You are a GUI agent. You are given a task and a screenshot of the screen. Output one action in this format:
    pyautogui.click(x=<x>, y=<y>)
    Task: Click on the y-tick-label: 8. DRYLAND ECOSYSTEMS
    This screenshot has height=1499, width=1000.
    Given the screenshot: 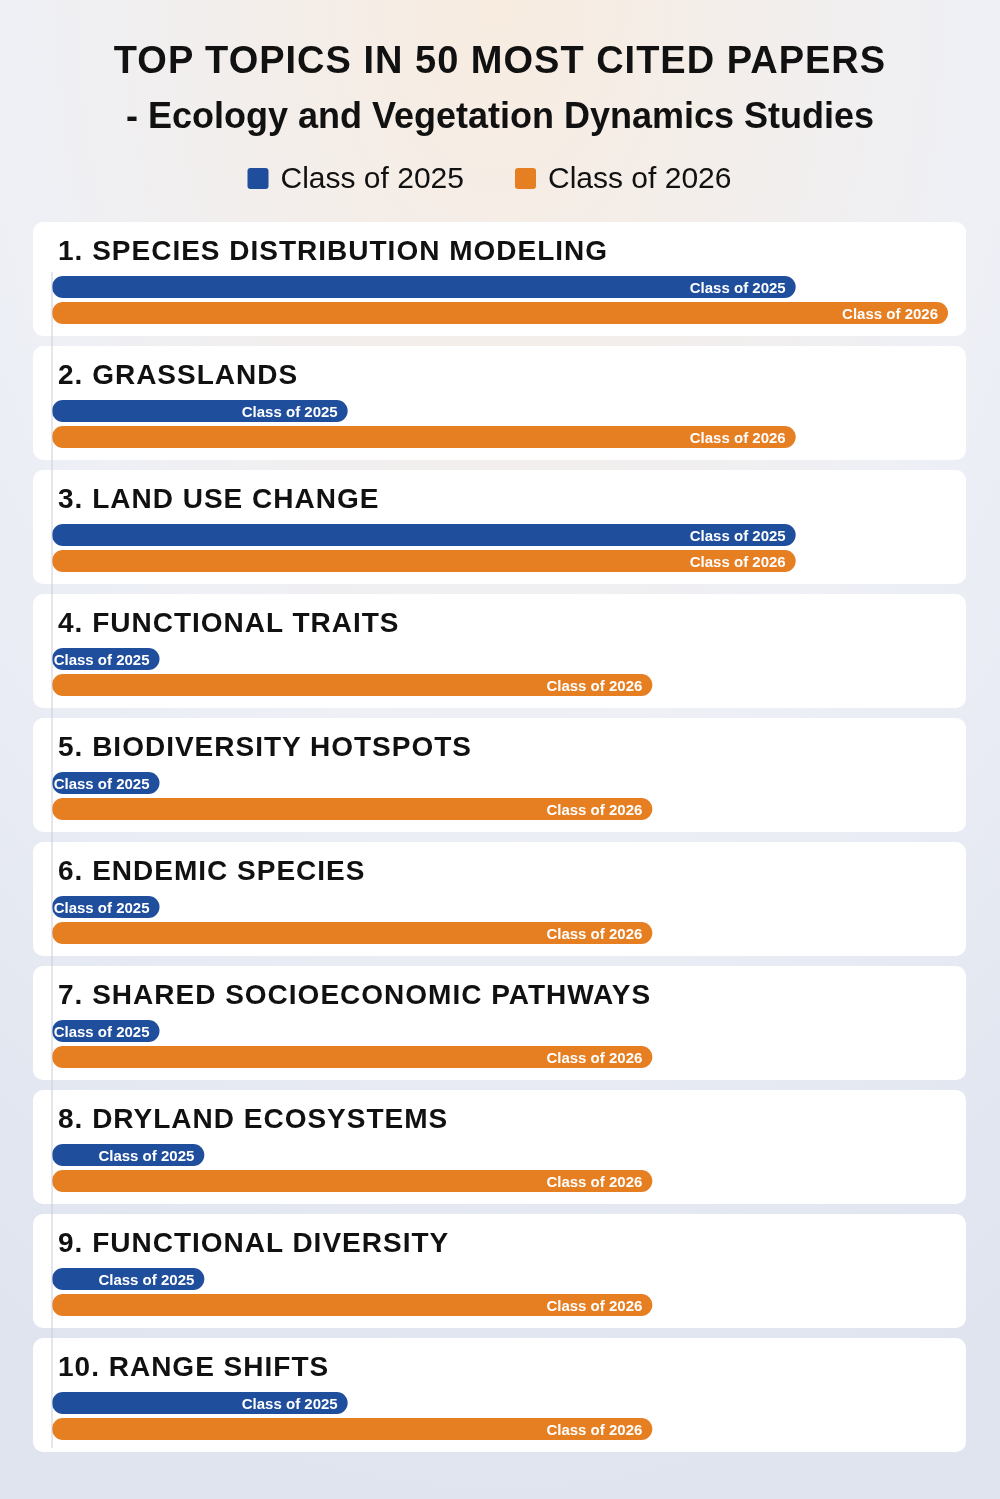 What is the action you would take?
    pyautogui.click(x=253, y=1118)
    